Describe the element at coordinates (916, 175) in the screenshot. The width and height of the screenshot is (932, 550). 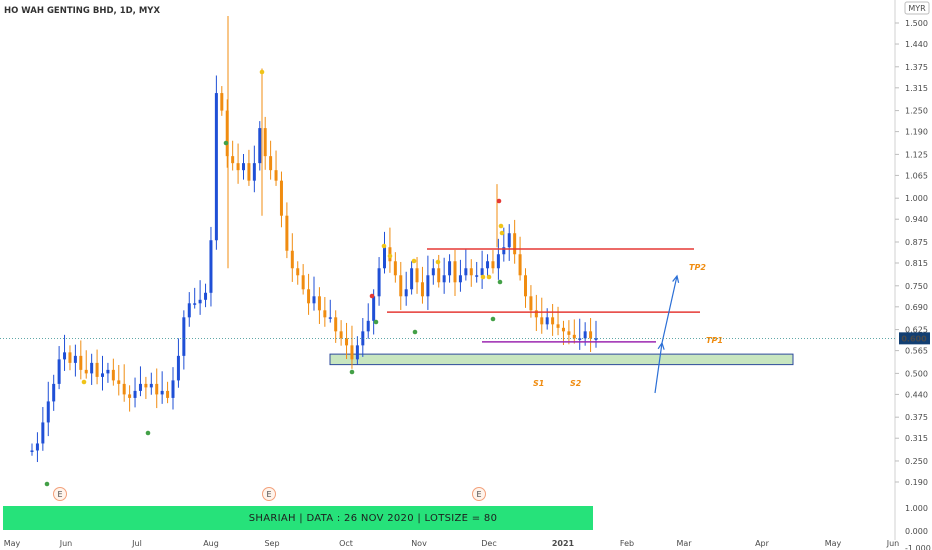
I see `y-tick-label: 1.065` at that location.